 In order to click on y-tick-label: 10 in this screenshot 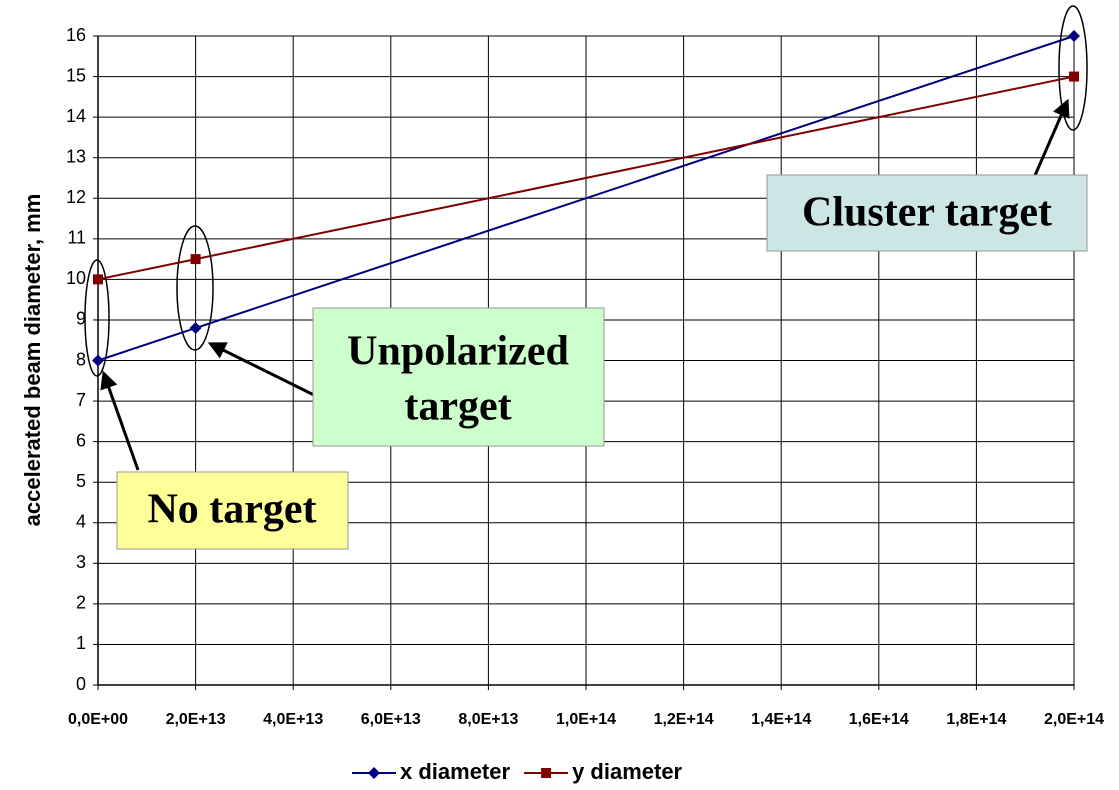, I will do `click(76, 278)`.